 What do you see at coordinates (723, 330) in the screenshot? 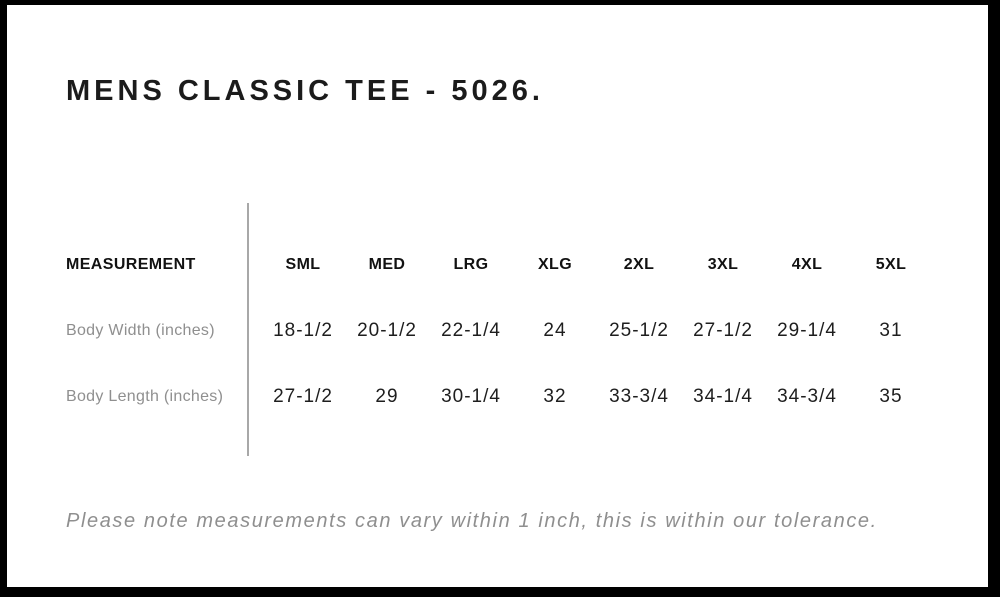
I see `body-width-3xl: 27-1/2` at bounding box center [723, 330].